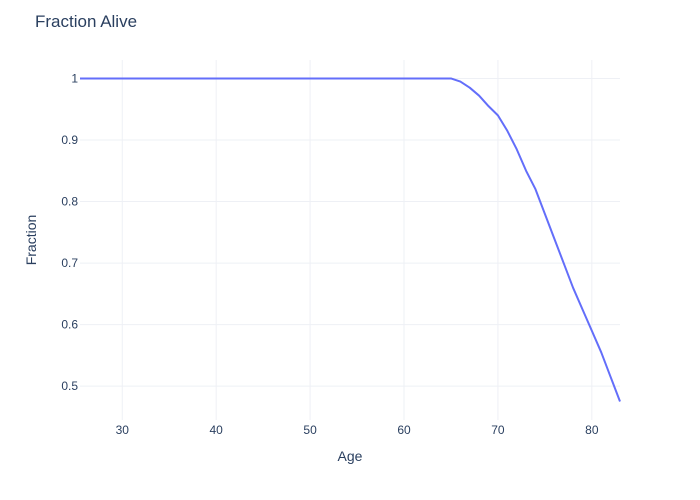  Describe the element at coordinates (31, 240) in the screenshot. I see `y-axis-title: Fraction` at that location.